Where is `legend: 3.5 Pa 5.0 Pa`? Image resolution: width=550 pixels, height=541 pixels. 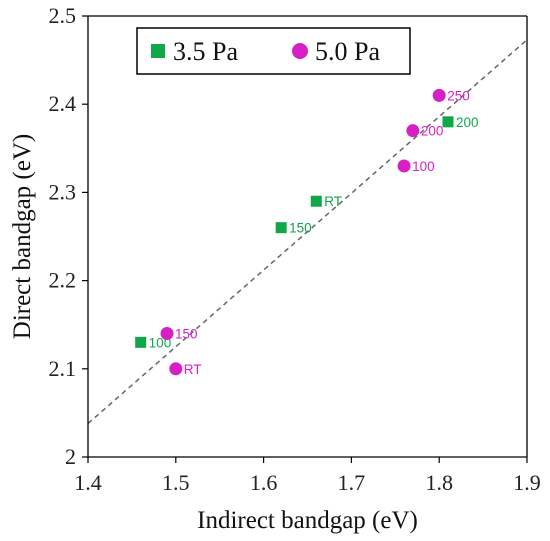
legend: 3.5 Pa 5.0 Pa is located at coordinates (273, 51).